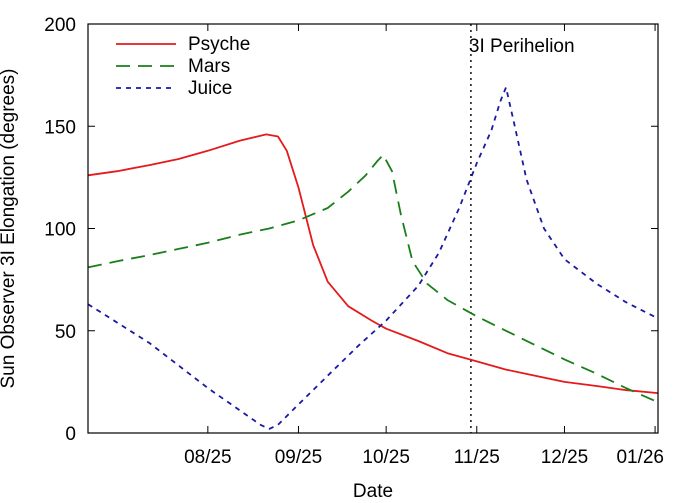 This screenshot has width=690, height=503. What do you see at coordinates (210, 88) in the screenshot?
I see `legend-label-juice: Juice` at bounding box center [210, 88].